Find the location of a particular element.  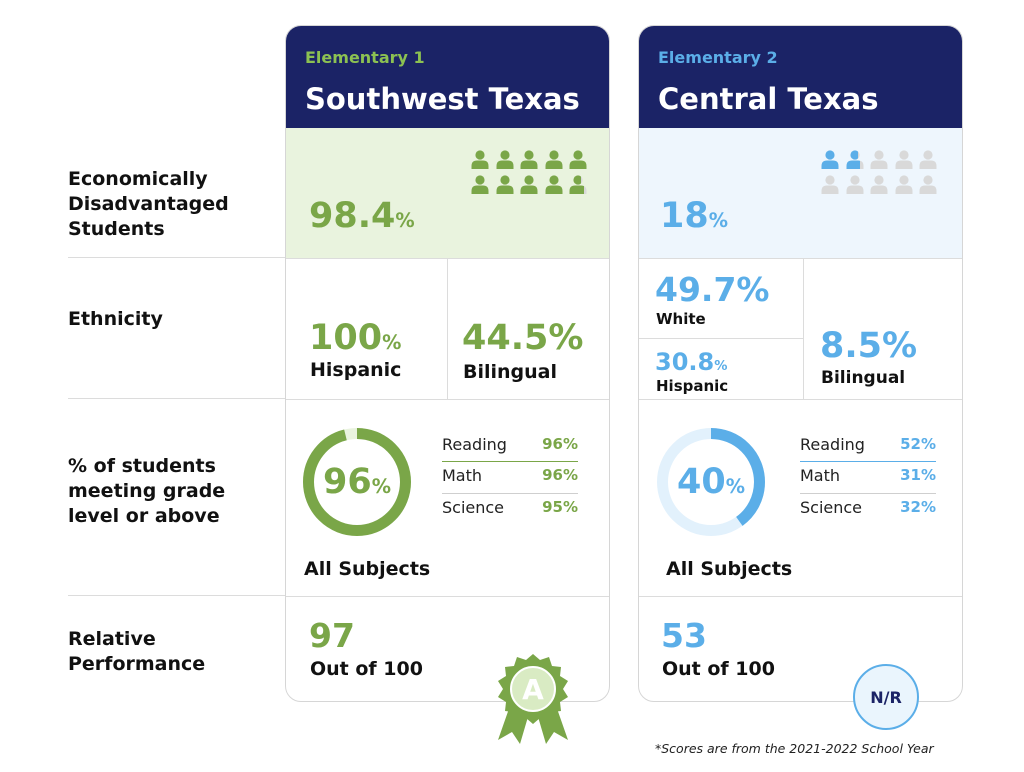

all-subjects-percent: 96% is located at coordinates (356, 482).